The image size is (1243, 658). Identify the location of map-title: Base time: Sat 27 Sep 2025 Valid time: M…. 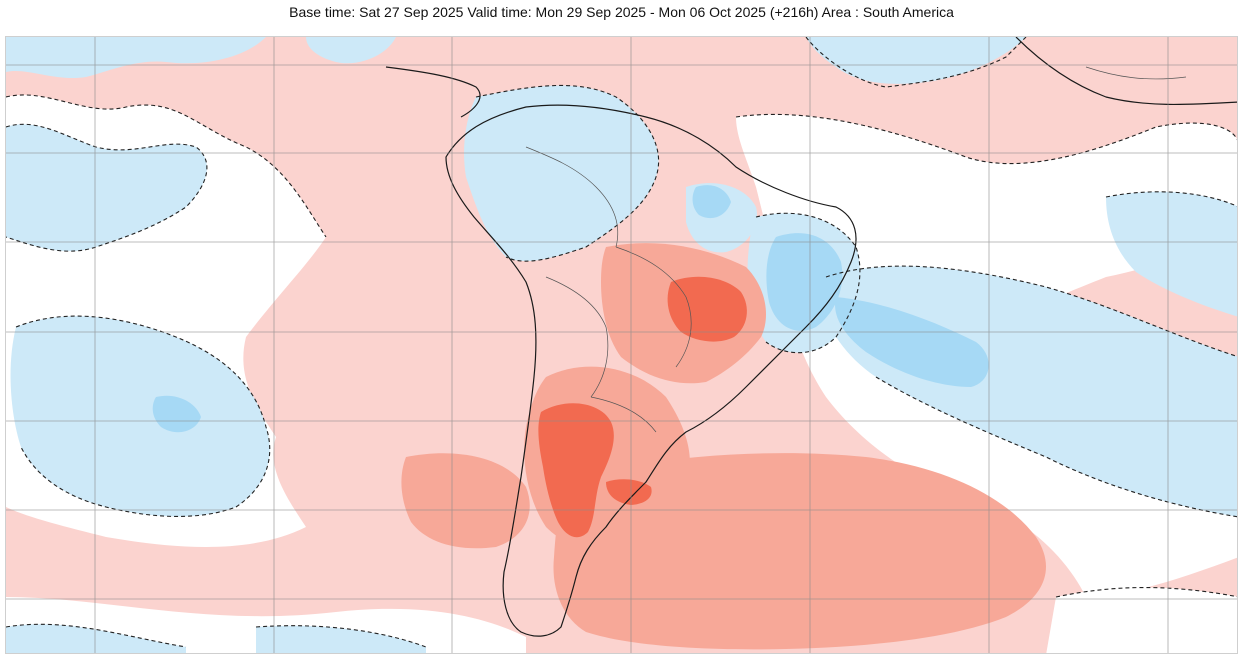
(621, 12).